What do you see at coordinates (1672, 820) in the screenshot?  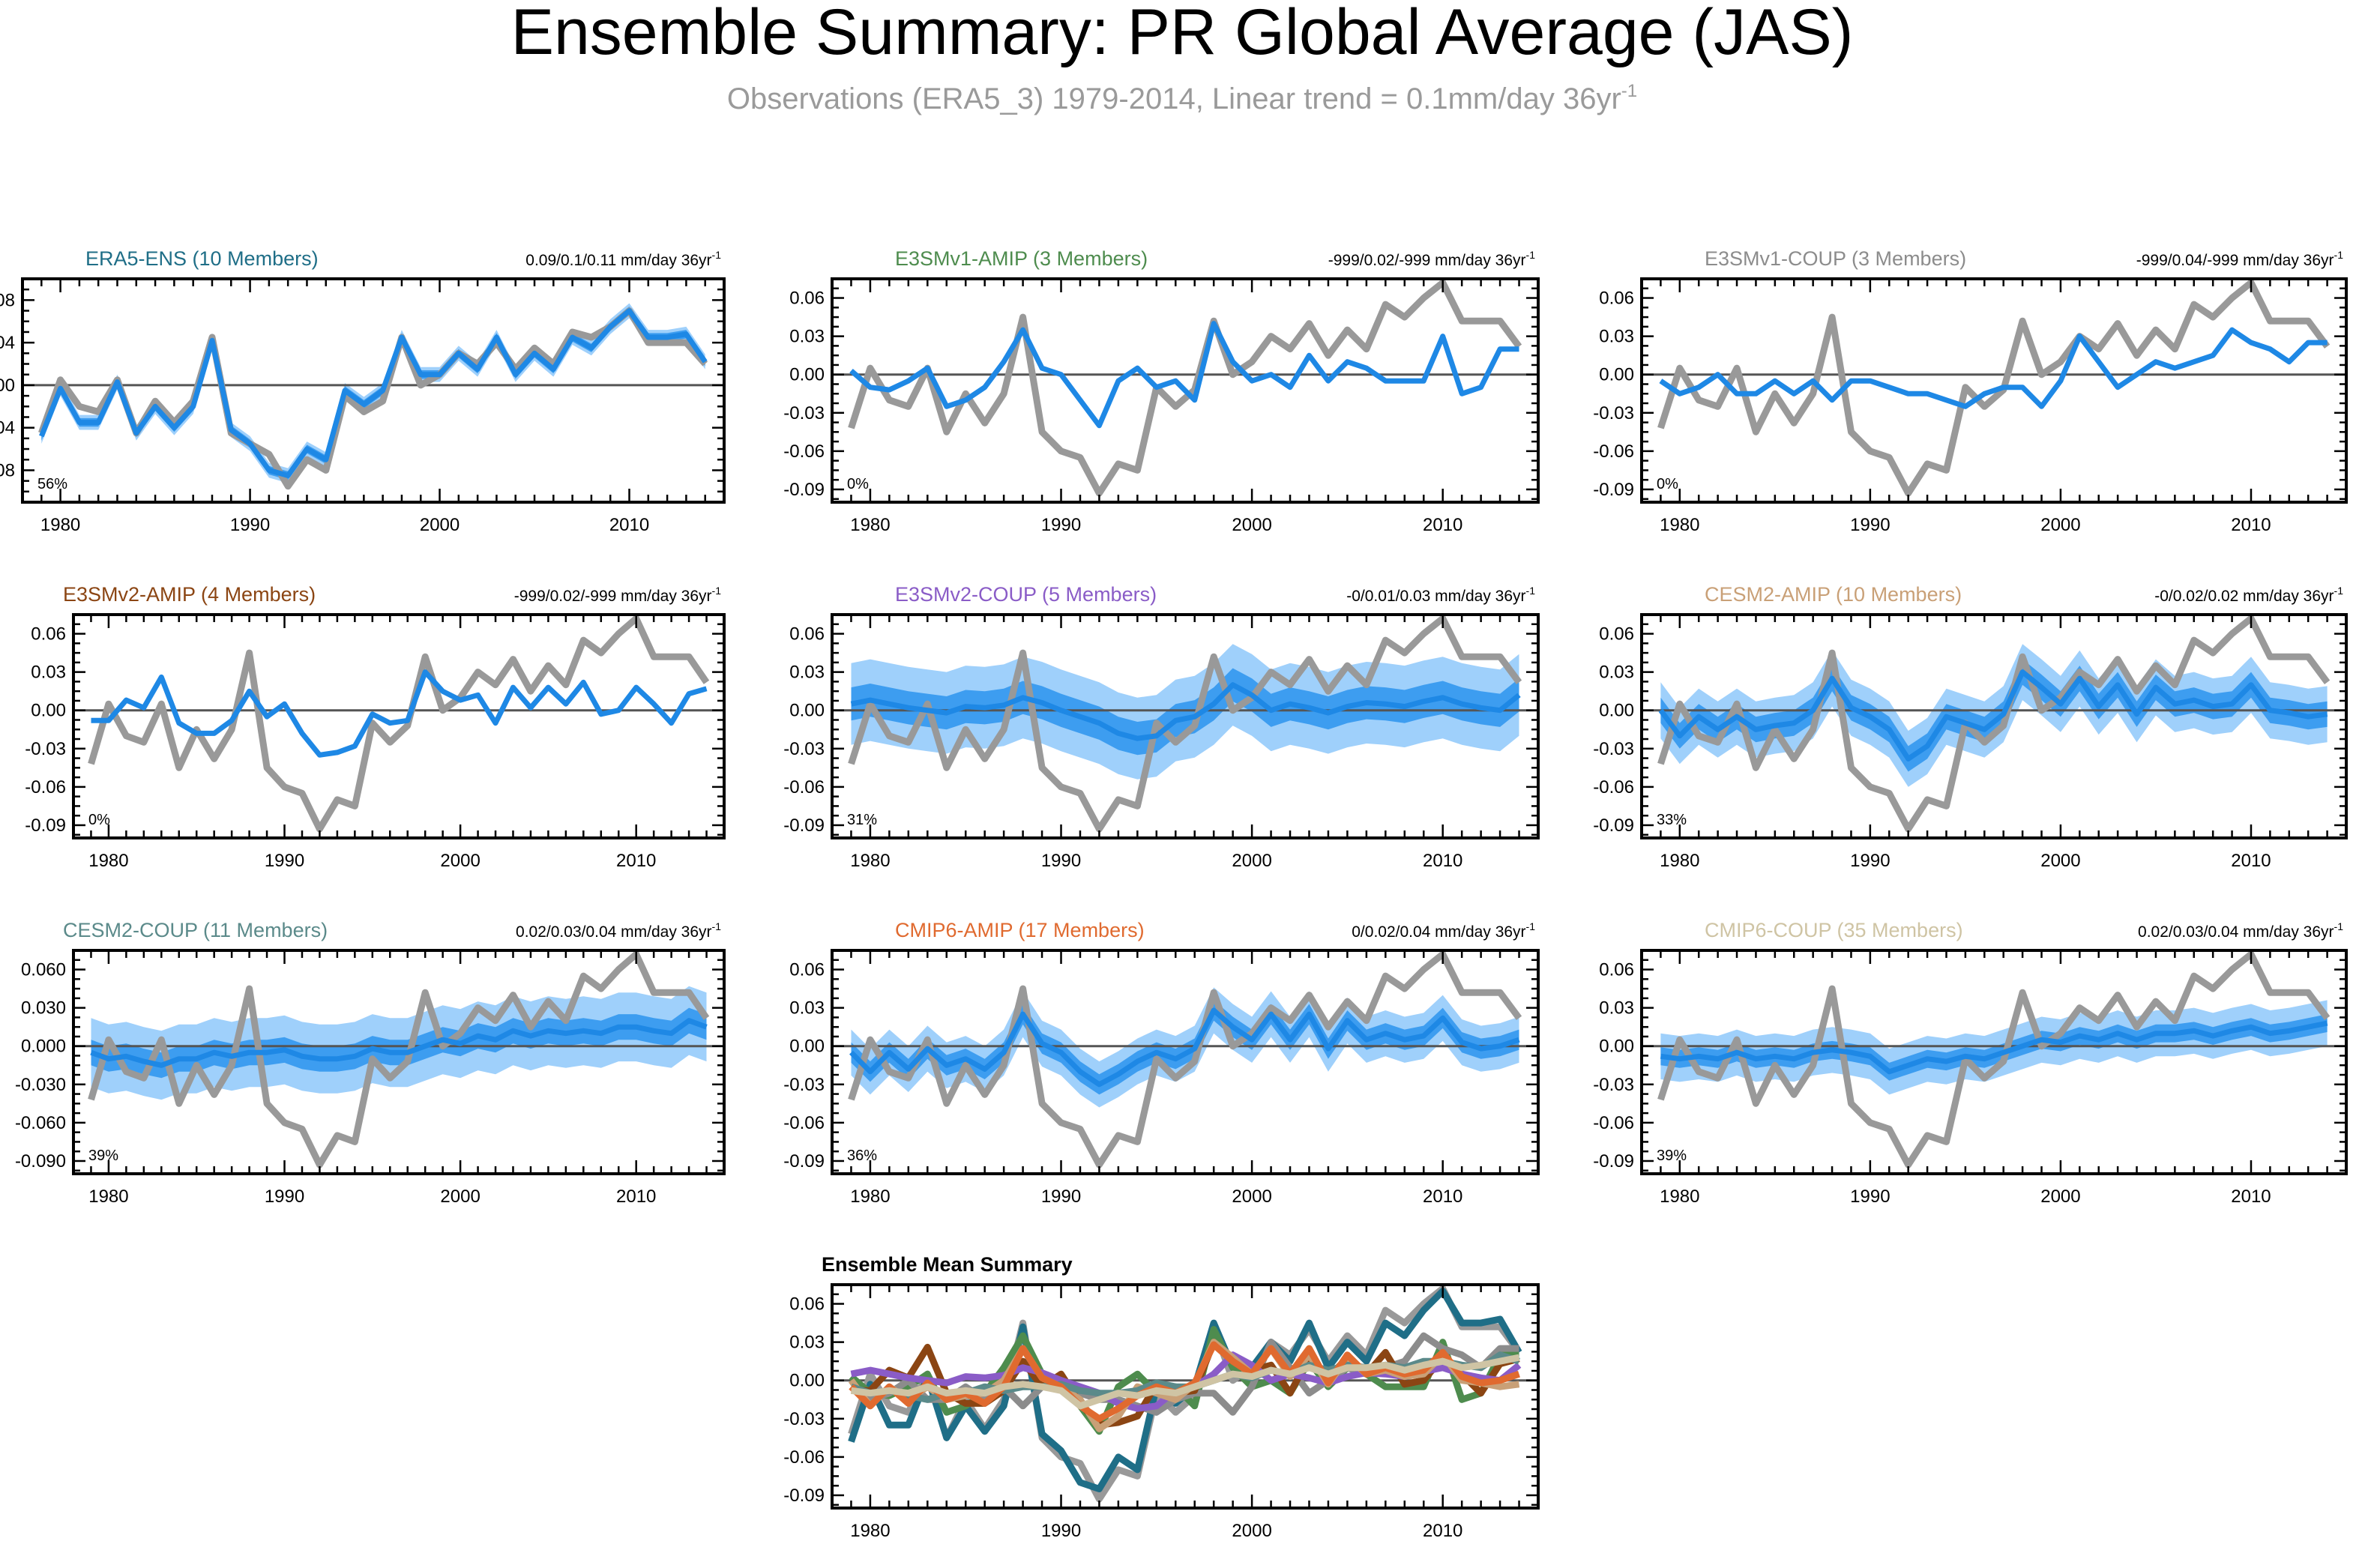 I see `panel-percent-label: 33%` at bounding box center [1672, 820].